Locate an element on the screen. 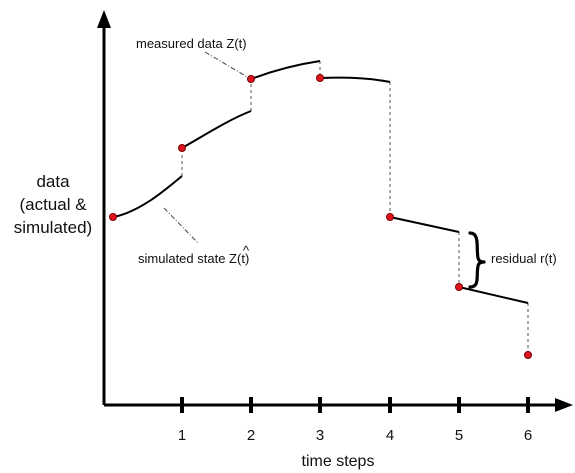  y-axis-arrow is located at coordinates (104, 19).